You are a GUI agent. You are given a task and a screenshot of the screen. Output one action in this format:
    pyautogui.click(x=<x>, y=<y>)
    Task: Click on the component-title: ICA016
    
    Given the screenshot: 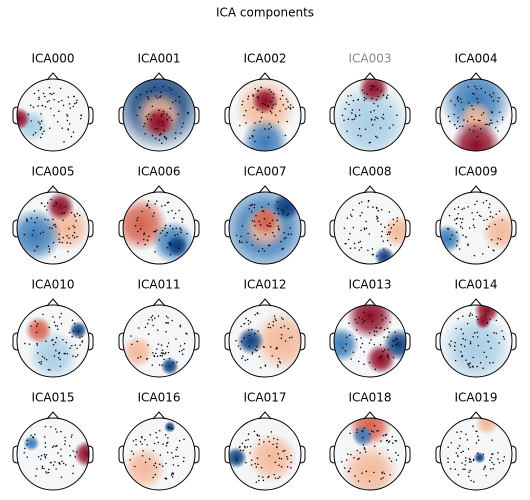 What is the action you would take?
    pyautogui.click(x=158, y=398)
    